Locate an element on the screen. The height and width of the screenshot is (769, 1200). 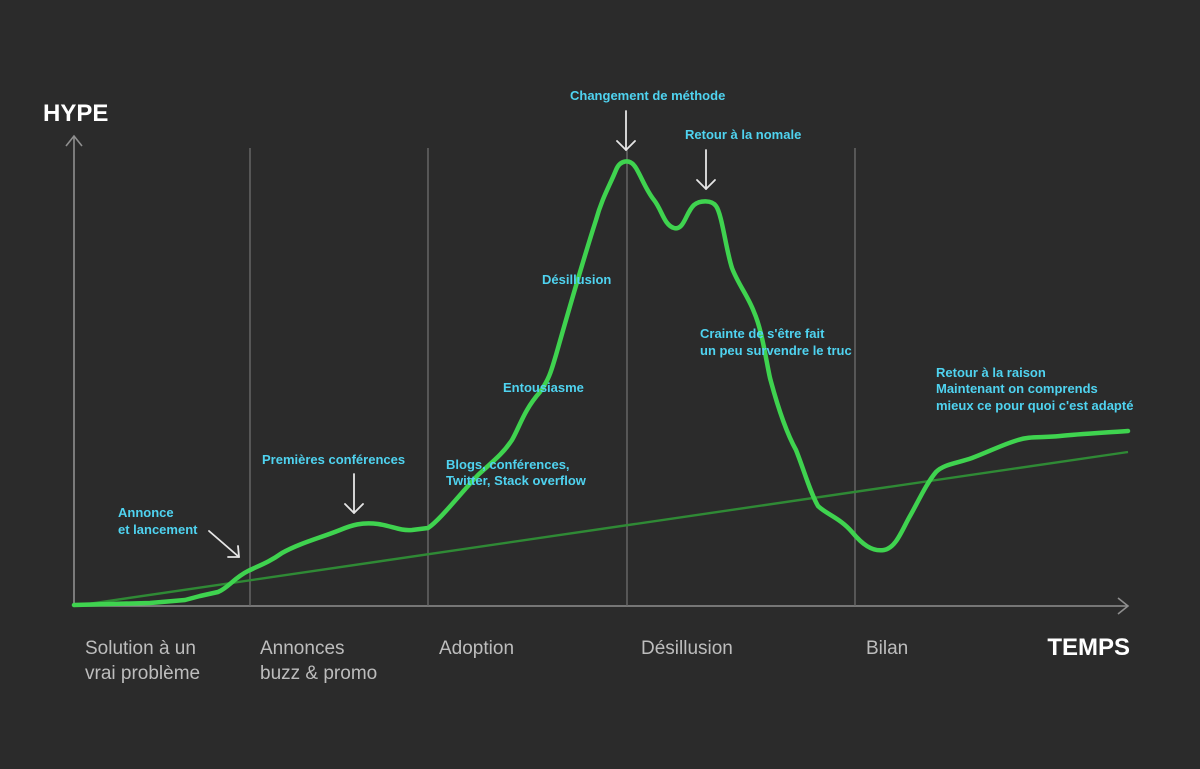
phase-label-solution: Solution à un vrai problème is located at coordinates (143, 661).